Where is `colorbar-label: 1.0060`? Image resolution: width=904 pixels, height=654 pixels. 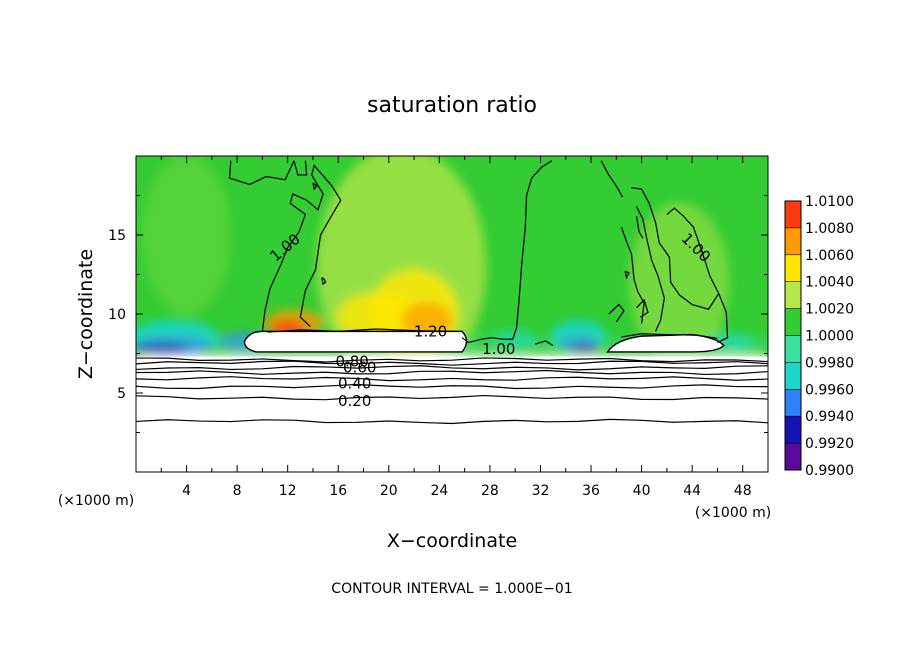 colorbar-label: 1.0060 is located at coordinates (829, 256).